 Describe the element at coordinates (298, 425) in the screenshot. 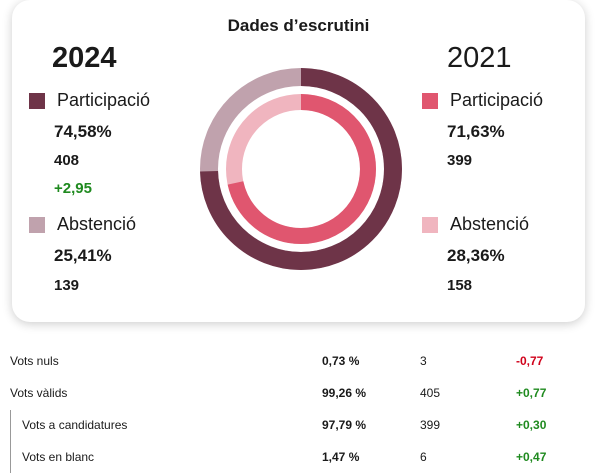

I see `table-row: Vots a candidatures 97,79 % 399 +0,30` at that location.